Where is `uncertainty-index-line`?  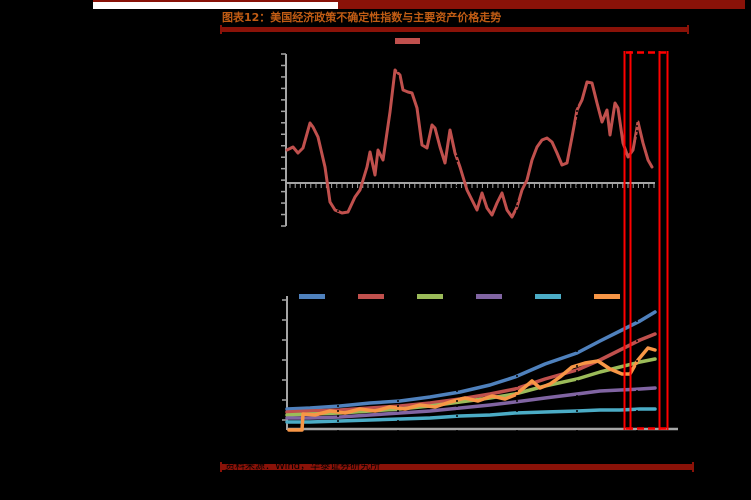
uncertainty-index-line is located at coordinates (469, 143).